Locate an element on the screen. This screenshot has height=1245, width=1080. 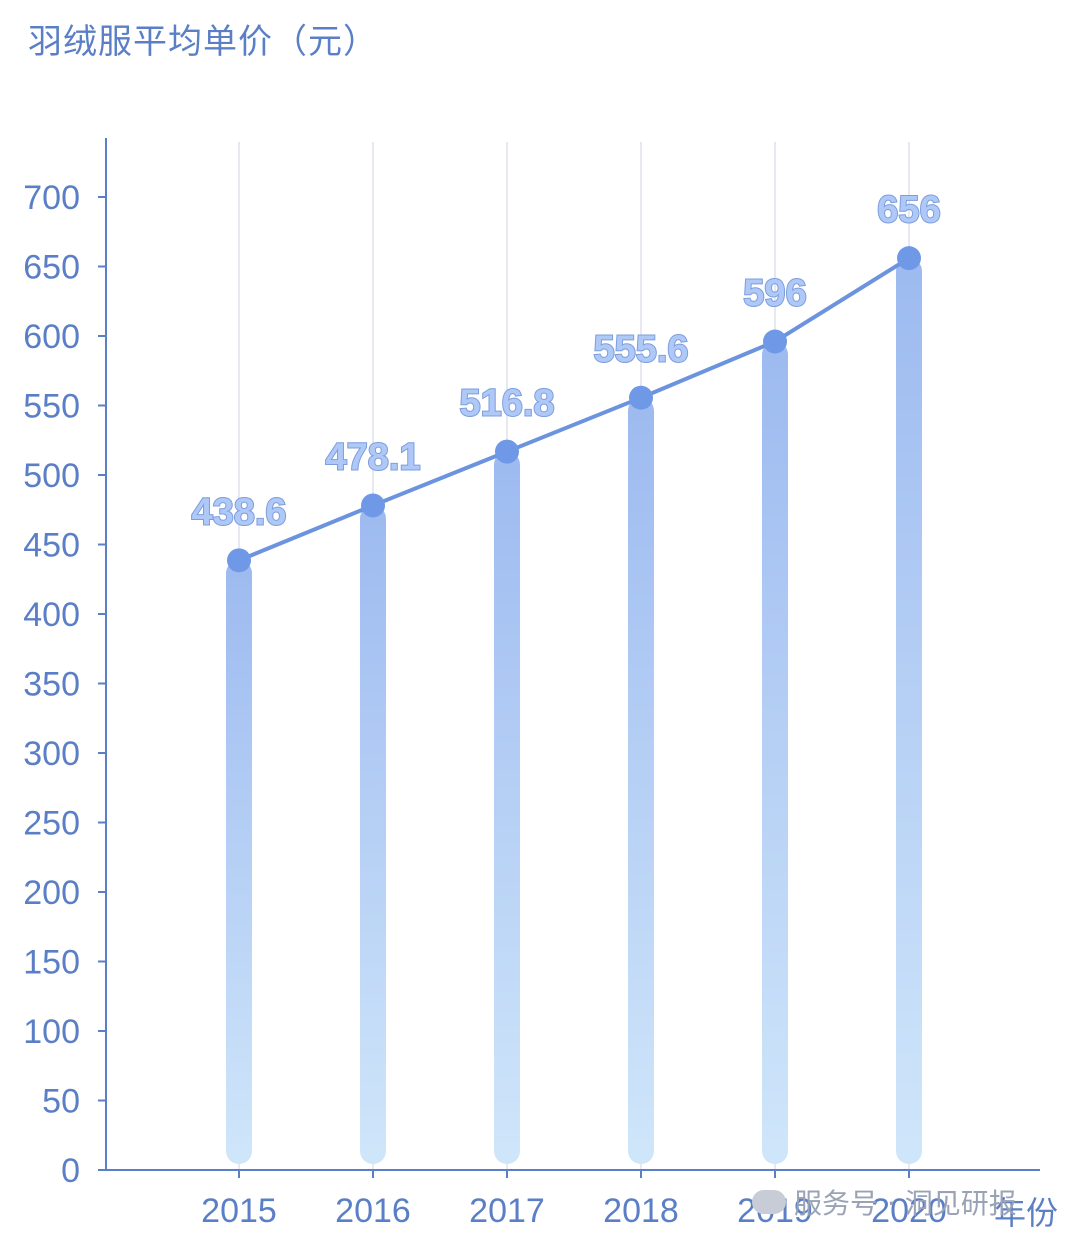
data-label: 478.1 is located at coordinates (372, 457).